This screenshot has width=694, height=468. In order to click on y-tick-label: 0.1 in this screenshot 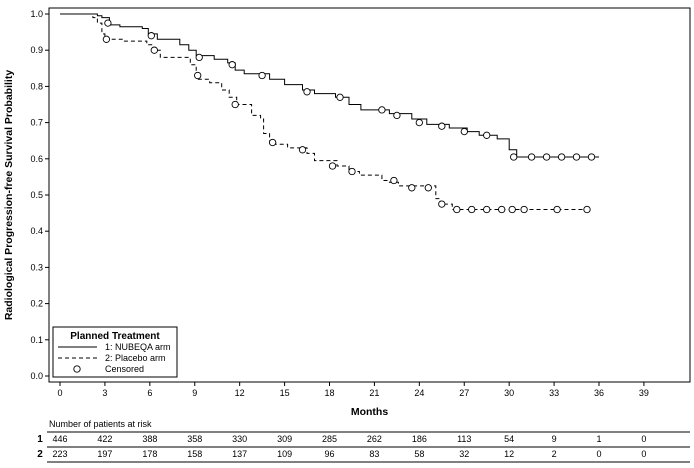, I will do `click(36, 340)`.